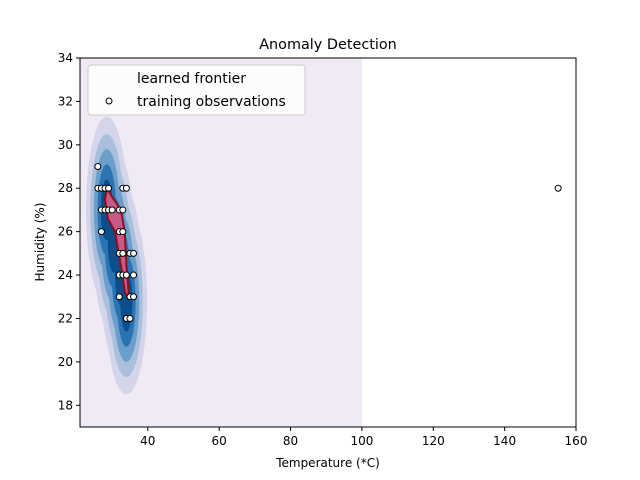 Image resolution: width=640 pixels, height=480 pixels. What do you see at coordinates (211, 102) in the screenshot?
I see `legend-label-observations: training observations` at bounding box center [211, 102].